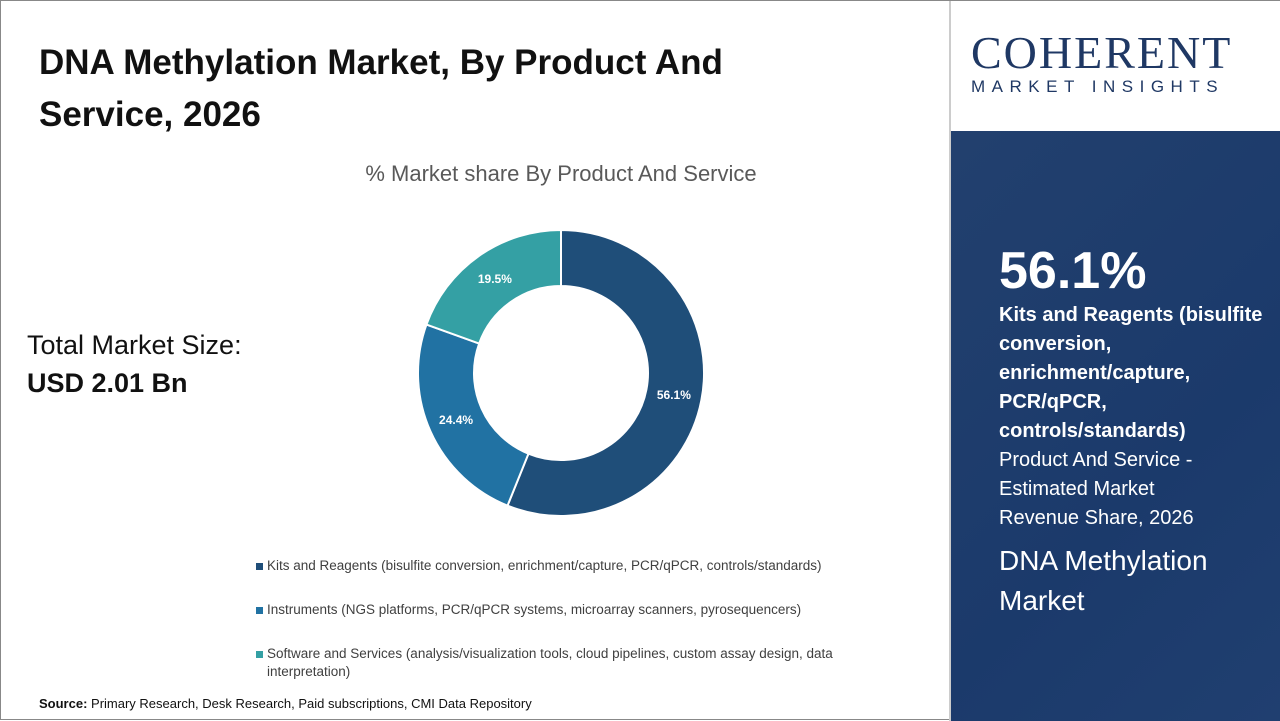 The width and height of the screenshot is (1280, 721). Describe the element at coordinates (674, 395) in the screenshot. I see `data-label: 56.1%` at that location.